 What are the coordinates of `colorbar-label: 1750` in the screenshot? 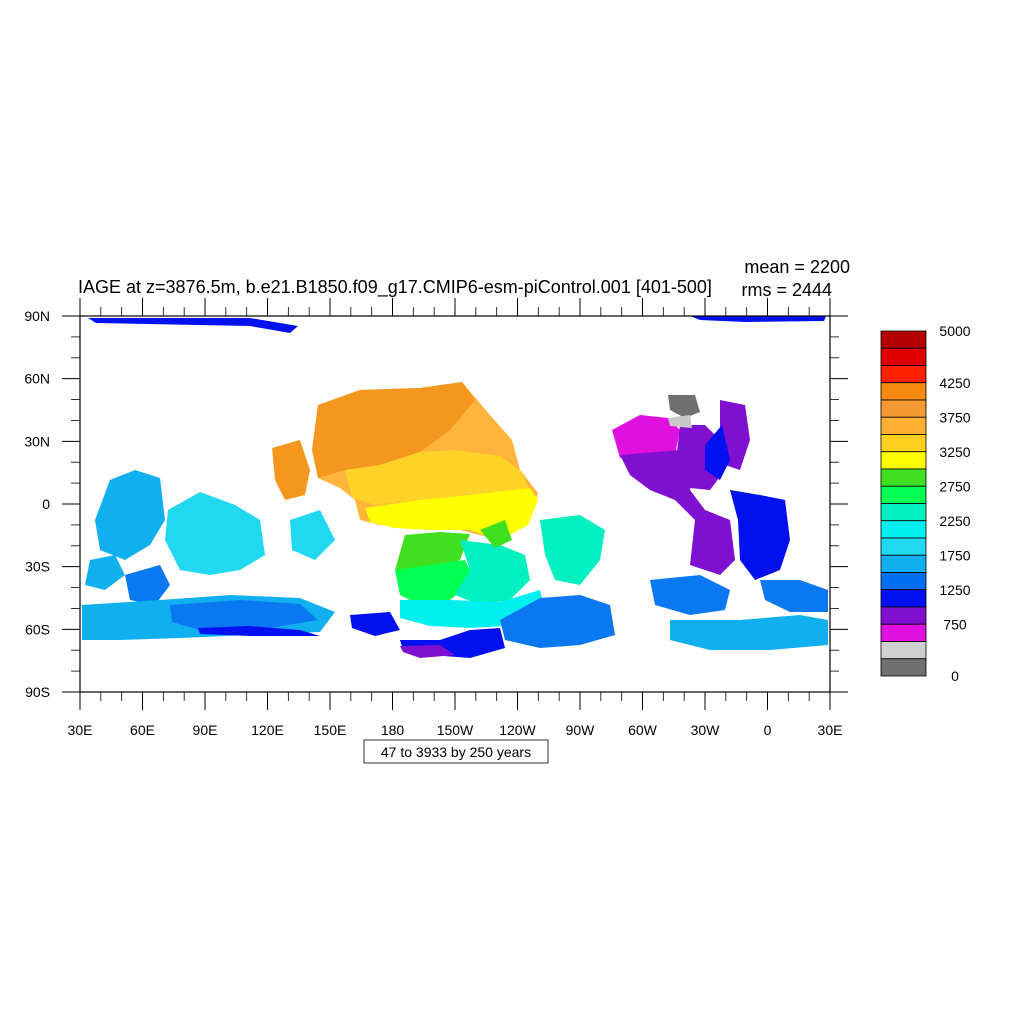 It's located at (954, 555).